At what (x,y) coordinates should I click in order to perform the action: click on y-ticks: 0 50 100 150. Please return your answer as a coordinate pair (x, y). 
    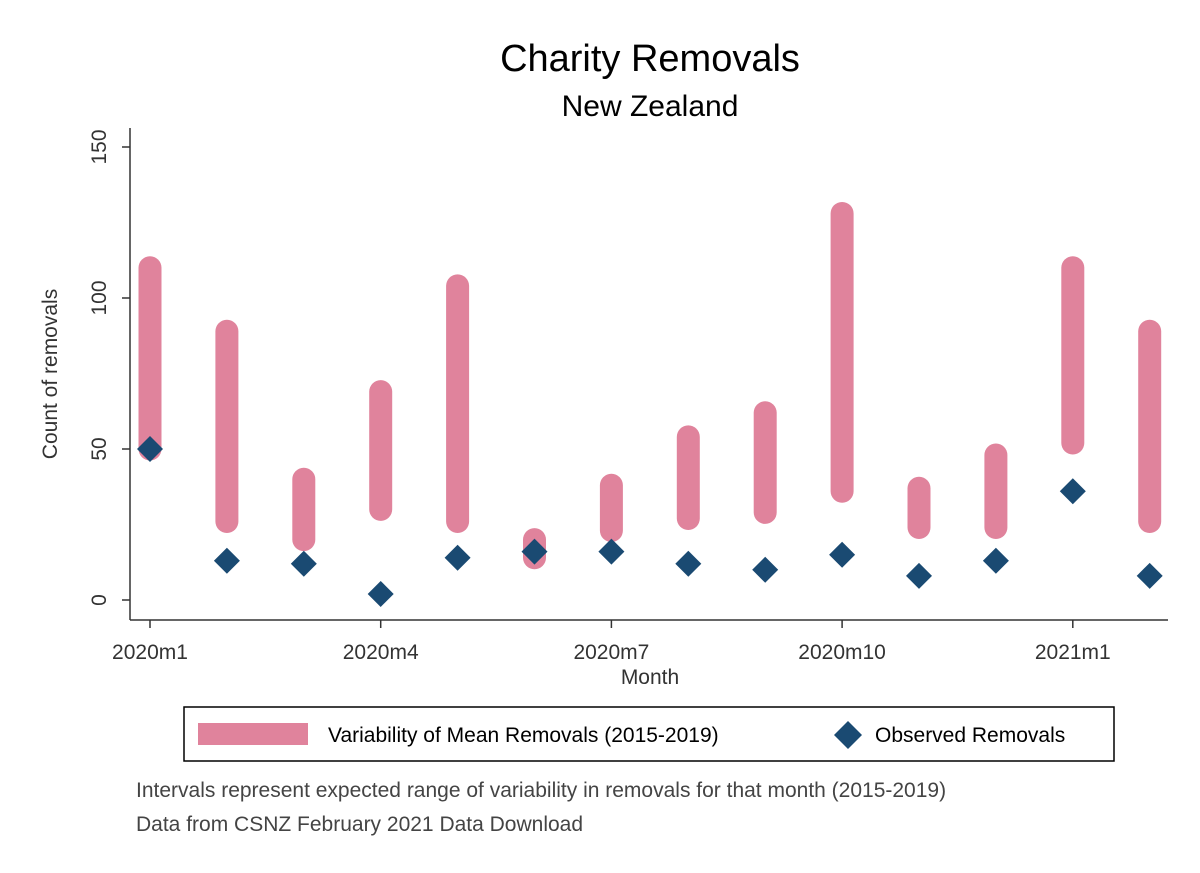
    Looking at the image, I should click on (109, 367).